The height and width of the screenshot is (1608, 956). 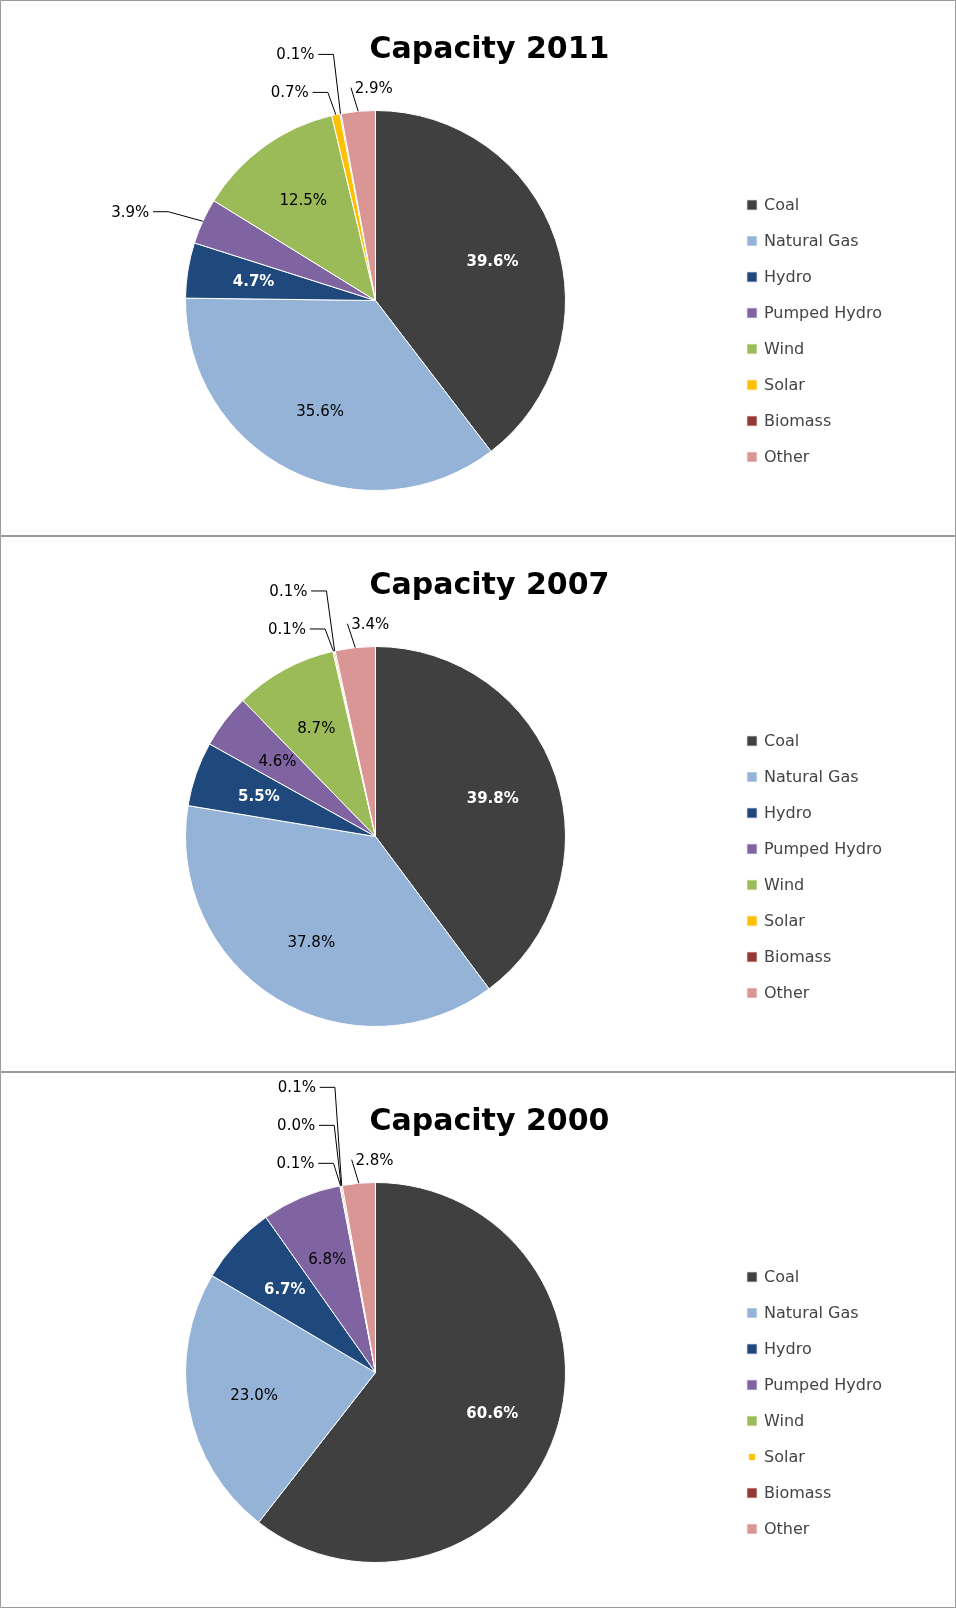 I want to click on data-label: 0.7%, so click(x=289, y=92).